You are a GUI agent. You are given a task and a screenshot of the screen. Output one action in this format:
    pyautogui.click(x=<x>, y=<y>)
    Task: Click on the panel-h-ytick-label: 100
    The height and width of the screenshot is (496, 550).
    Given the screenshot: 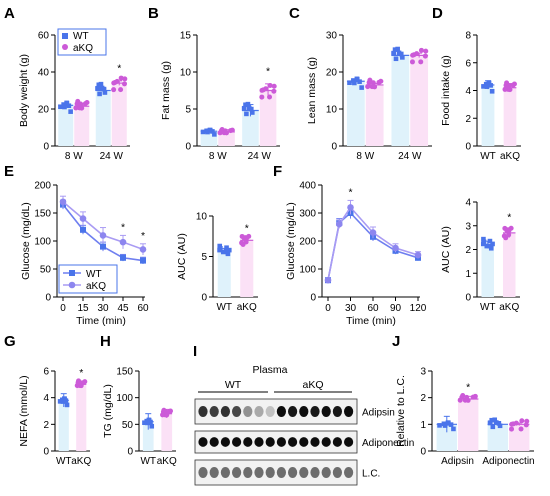 What is the action you would take?
    pyautogui.click(x=124, y=398)
    